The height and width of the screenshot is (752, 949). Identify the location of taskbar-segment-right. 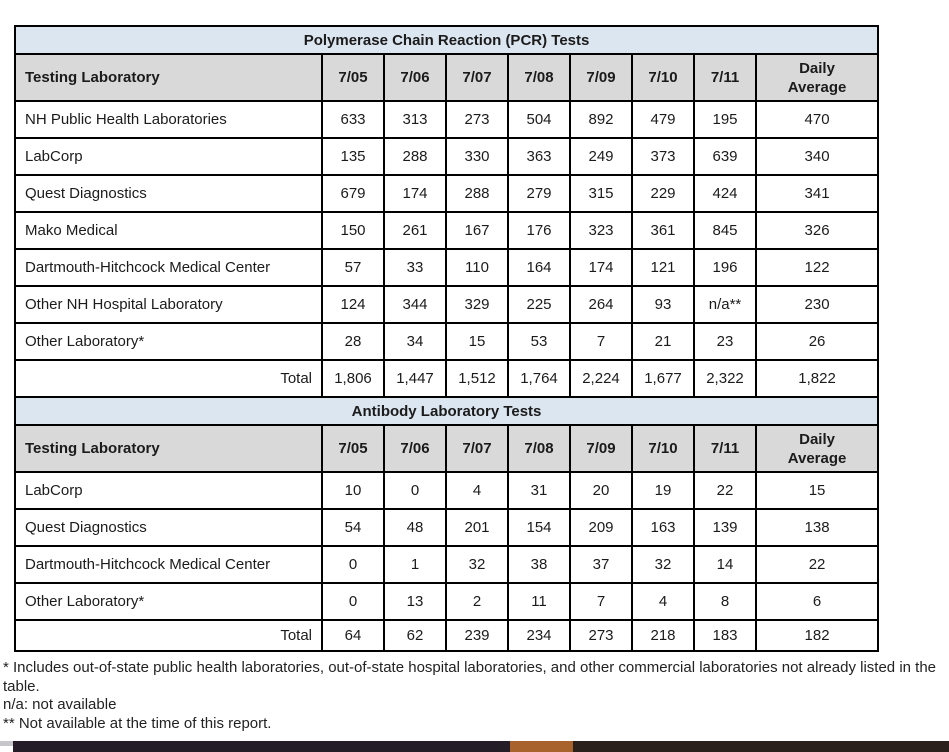
(761, 746).